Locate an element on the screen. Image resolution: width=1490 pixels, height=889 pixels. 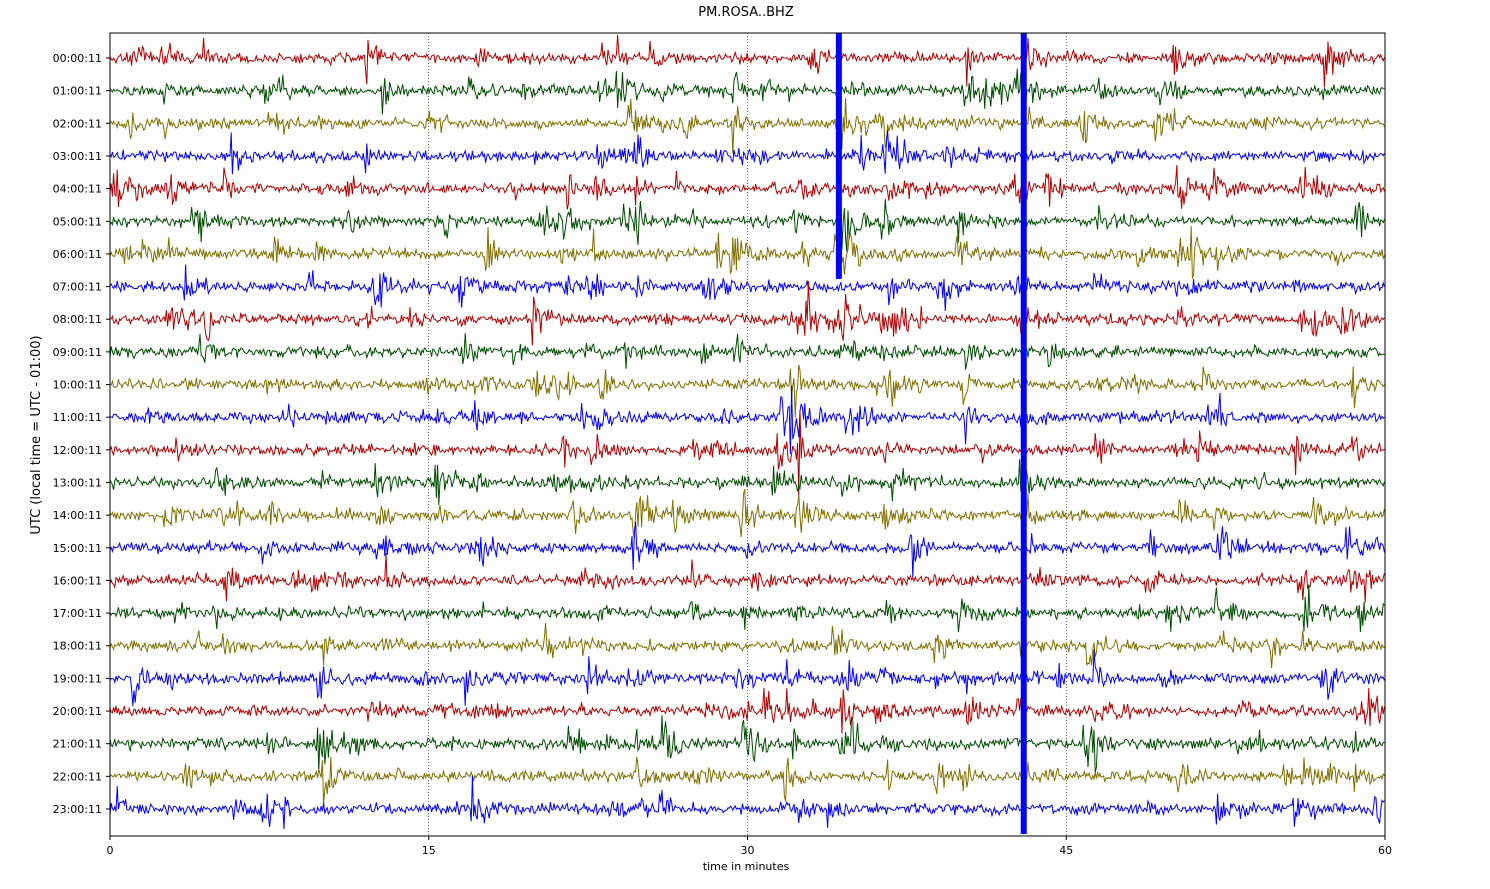
x-axis-ticks: 0 15 30 45 60 is located at coordinates (749, 846).